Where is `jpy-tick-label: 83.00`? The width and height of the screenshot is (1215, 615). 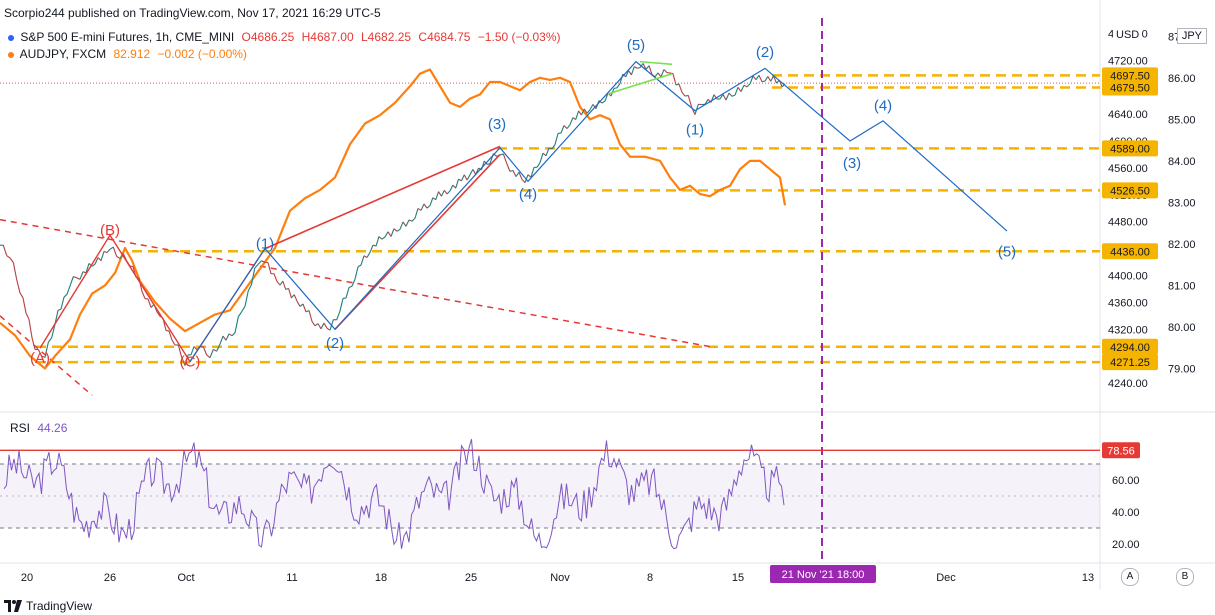
jpy-tick-label: 83.00 is located at coordinates (1182, 203).